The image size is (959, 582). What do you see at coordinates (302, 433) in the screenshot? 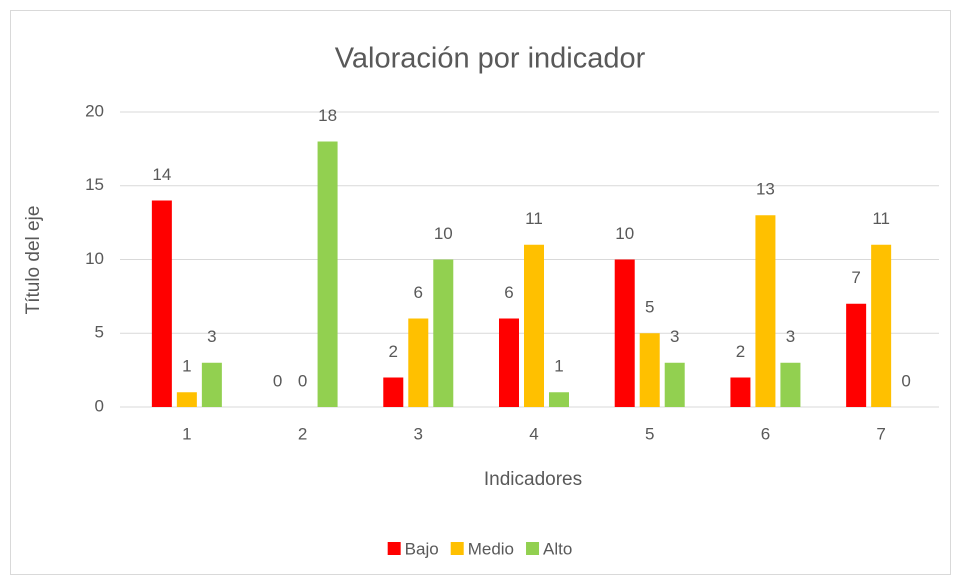
I see `x-tick-label: 2` at bounding box center [302, 433].